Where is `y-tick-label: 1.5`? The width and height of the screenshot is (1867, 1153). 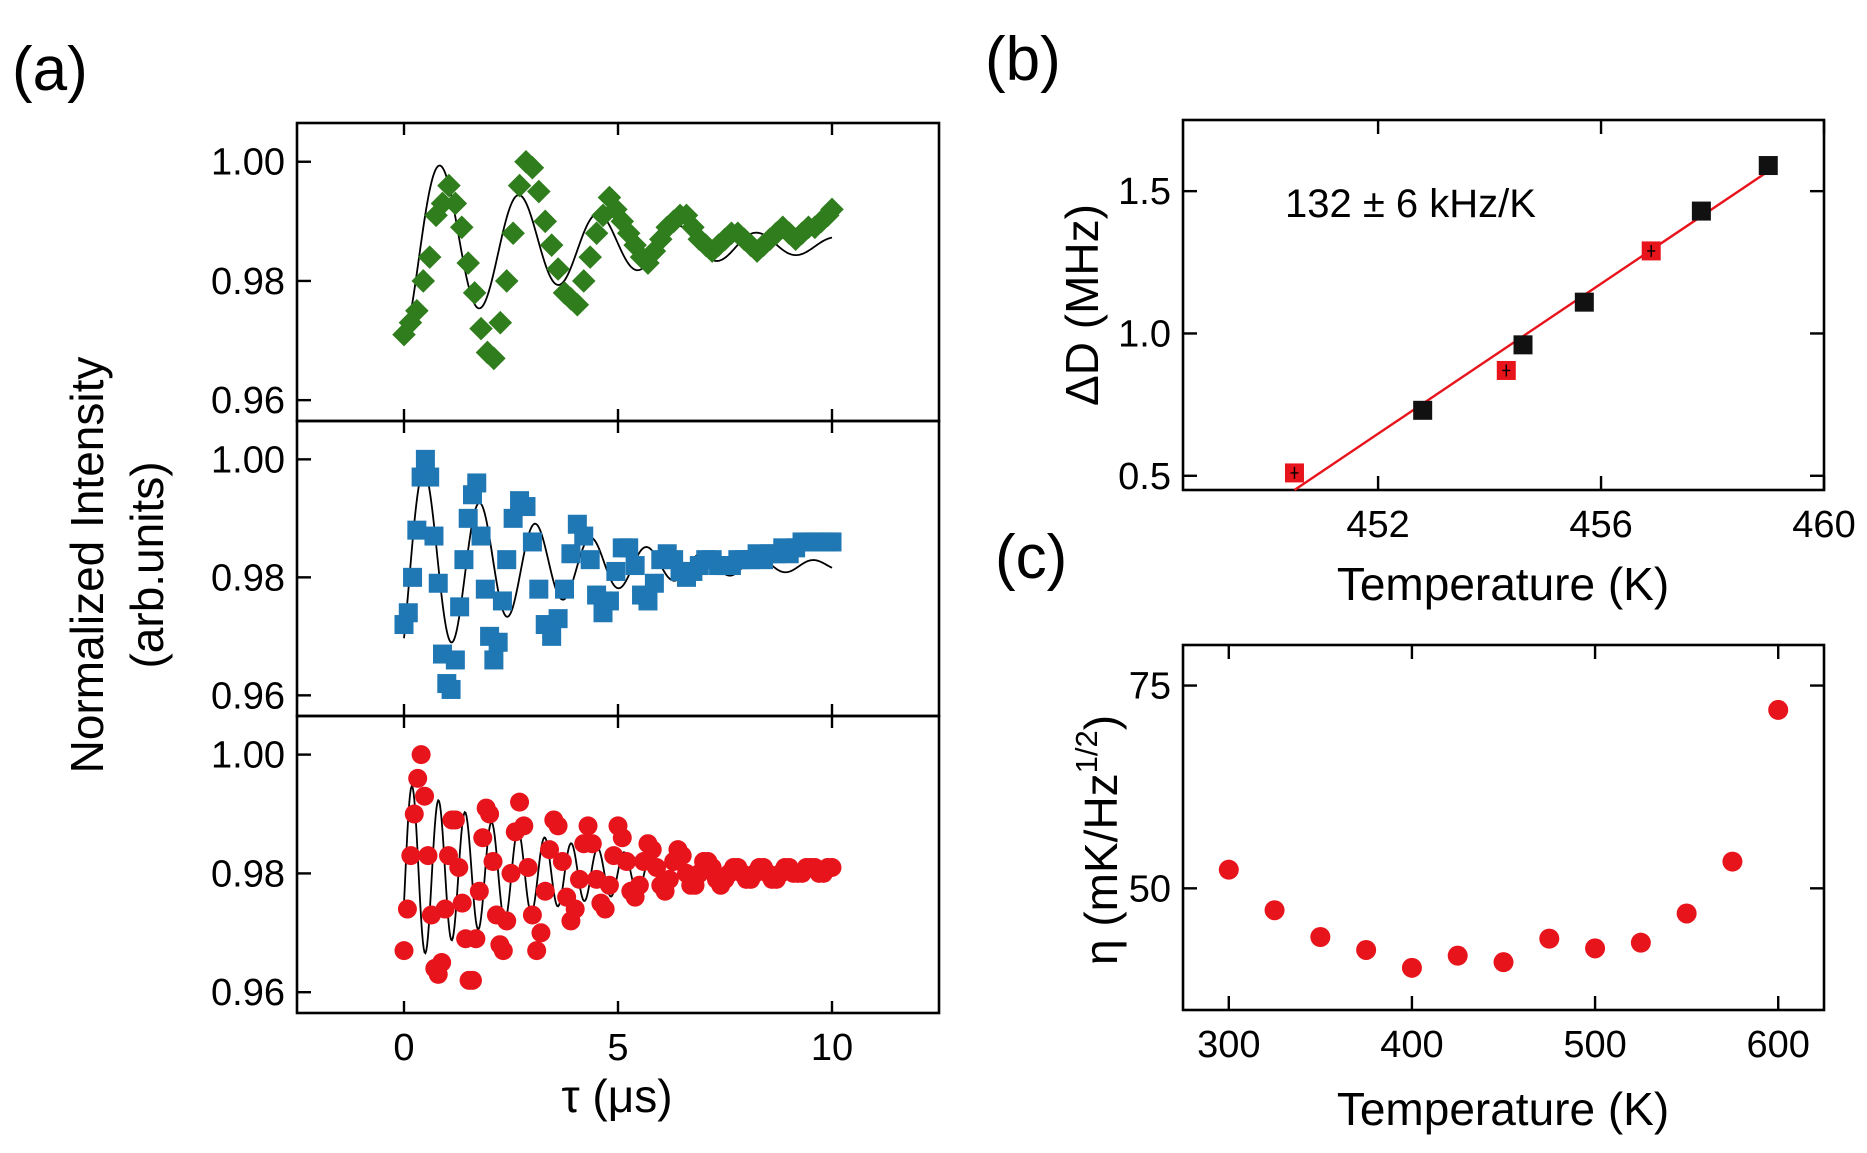 y-tick-label: 1.5 is located at coordinates (1144, 192).